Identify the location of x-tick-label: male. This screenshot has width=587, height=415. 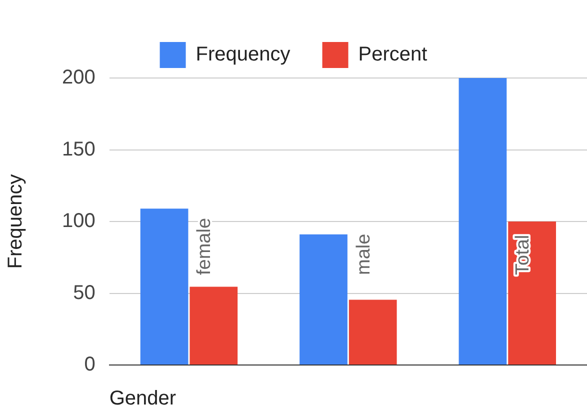
(363, 254).